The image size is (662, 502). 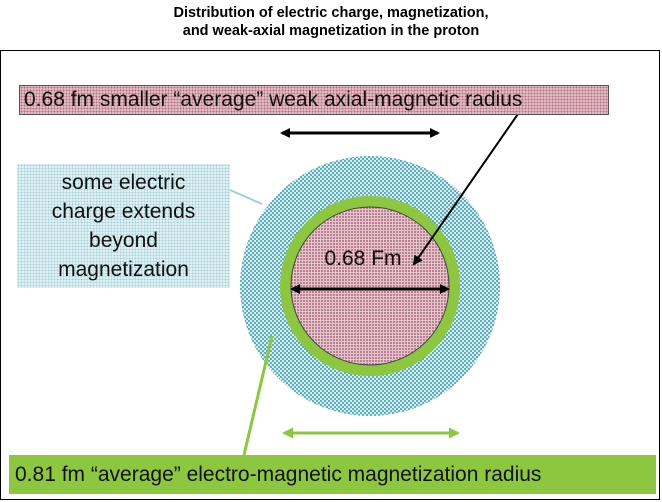 I want to click on charge-pointer, so click(x=246, y=197).